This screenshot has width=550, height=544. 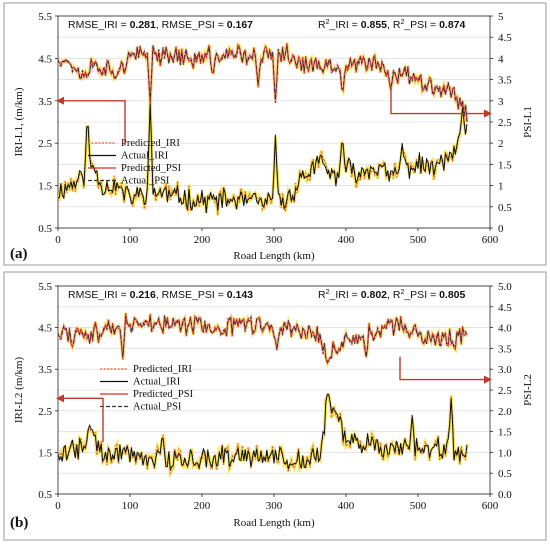 What do you see at coordinates (19, 390) in the screenshot?
I see `y-left-axis-title: IRI-L2 (m/km)` at bounding box center [19, 390].